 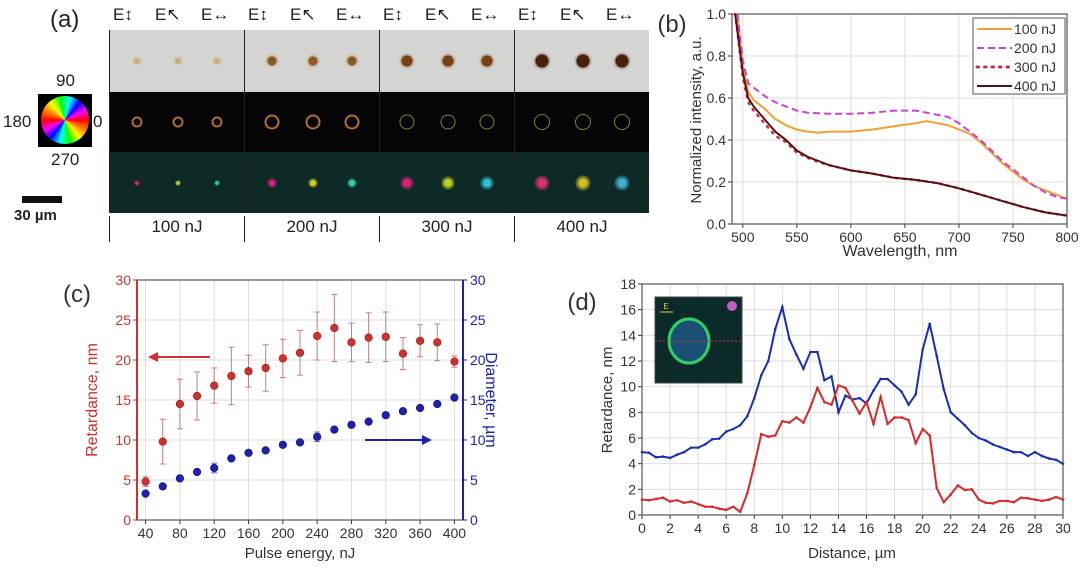 What do you see at coordinates (698, 340) in the screenshot?
I see `inset-image: E` at bounding box center [698, 340].